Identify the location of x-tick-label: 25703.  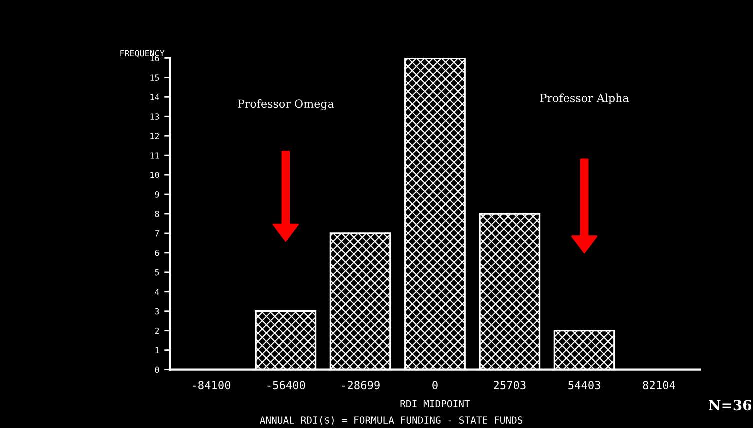
(510, 385).